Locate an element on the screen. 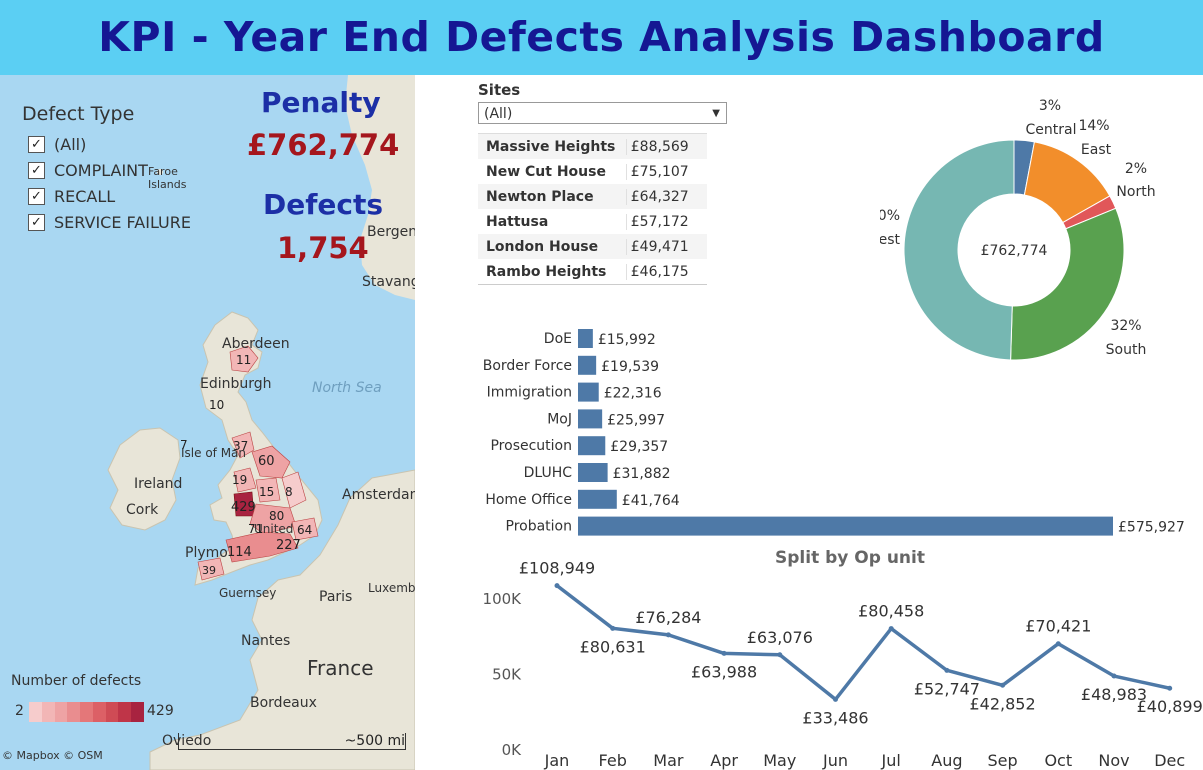  bar-dluhc is located at coordinates (593, 472).